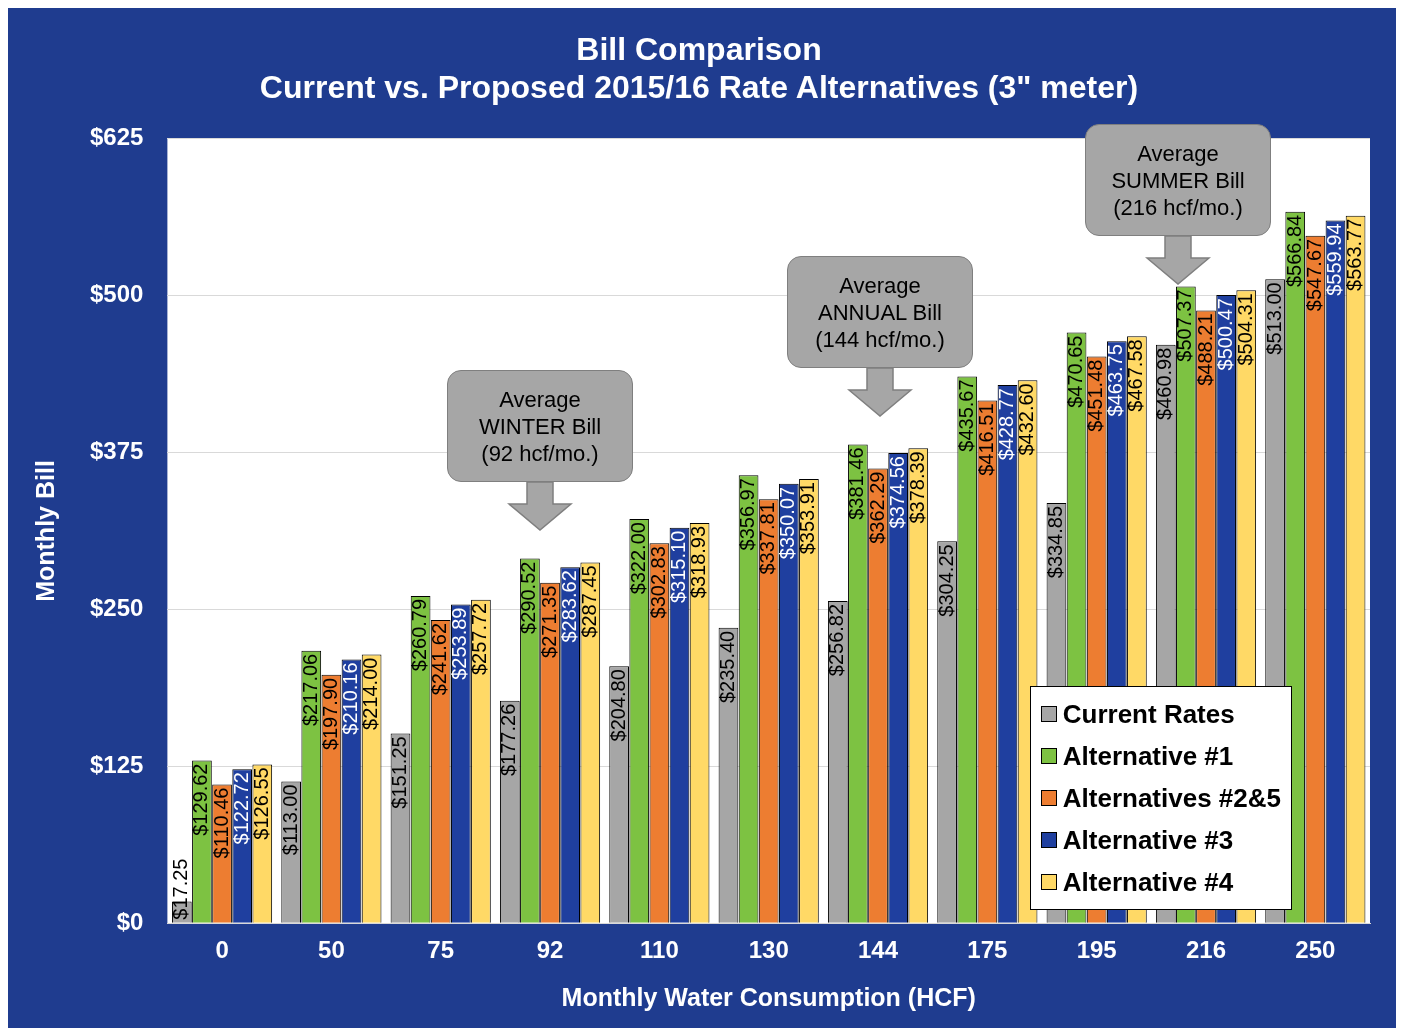 The image size is (1404, 1036). What do you see at coordinates (1115, 380) in the screenshot?
I see `data-label: $463.75` at bounding box center [1115, 380].